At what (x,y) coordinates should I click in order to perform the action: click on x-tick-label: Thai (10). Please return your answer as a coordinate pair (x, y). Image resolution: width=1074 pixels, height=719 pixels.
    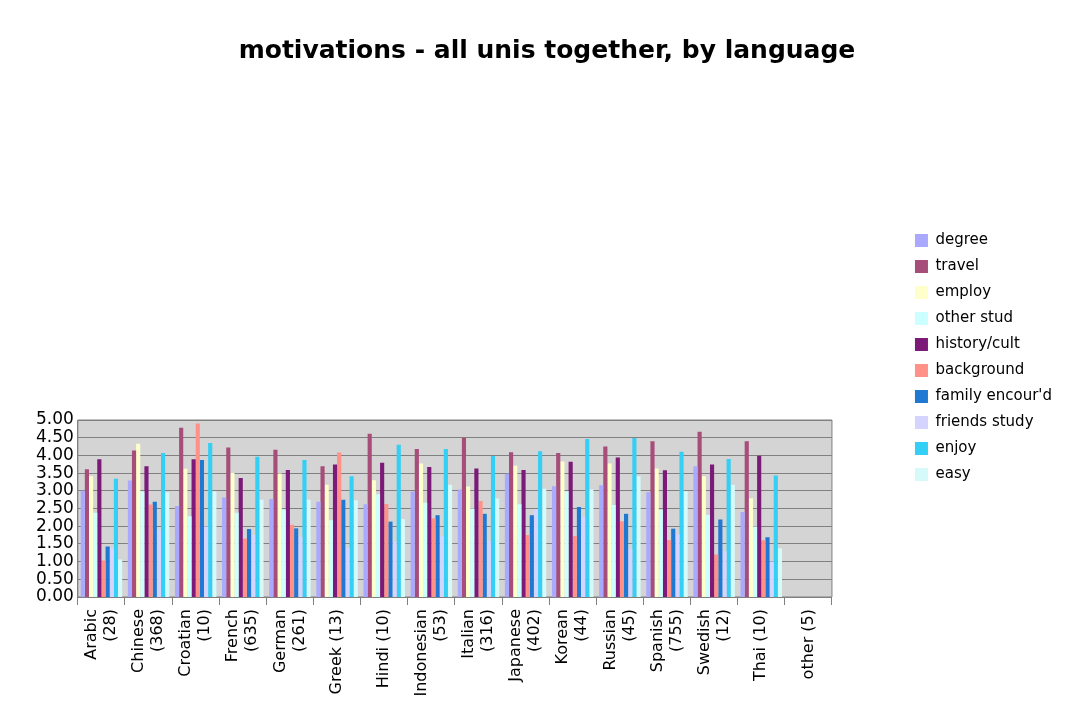
    Looking at the image, I should click on (760, 646).